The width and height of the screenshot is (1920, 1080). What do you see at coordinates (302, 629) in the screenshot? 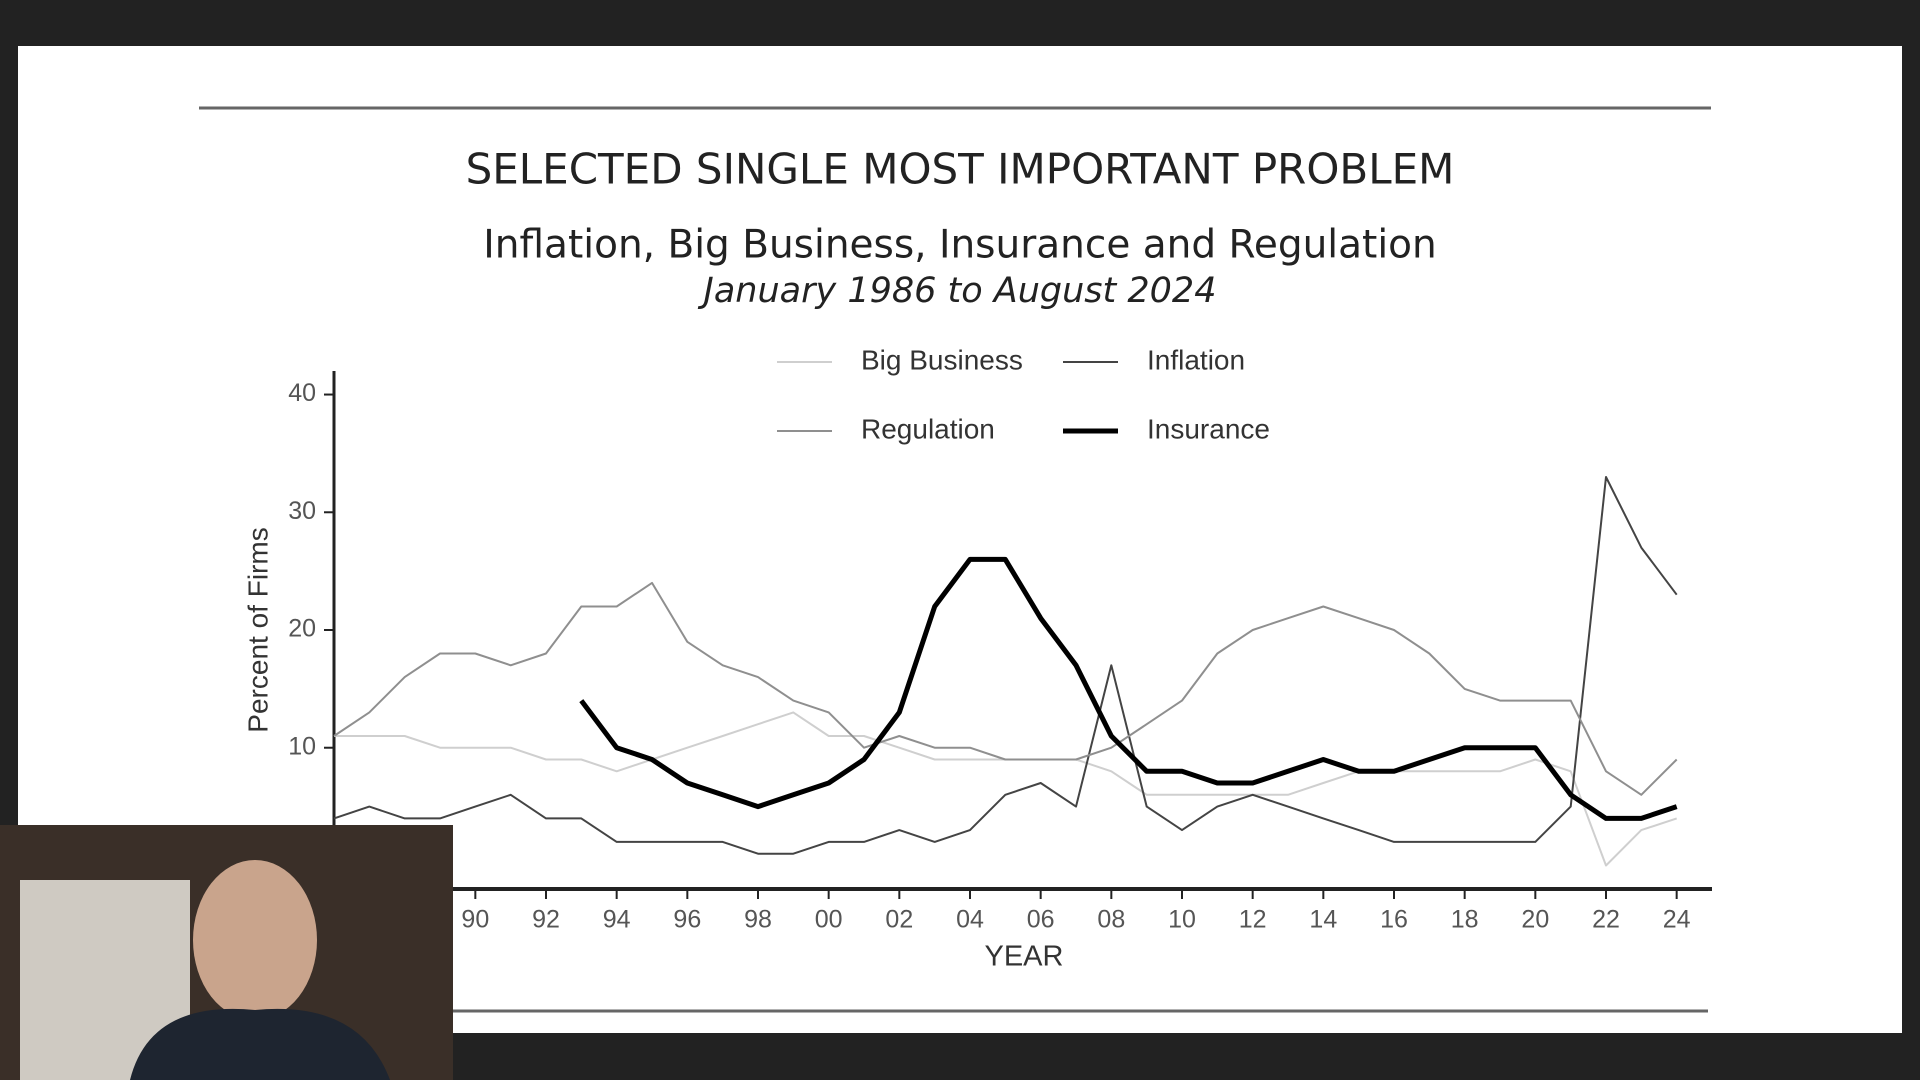
I see `y-tick-label: 20` at bounding box center [302, 629].